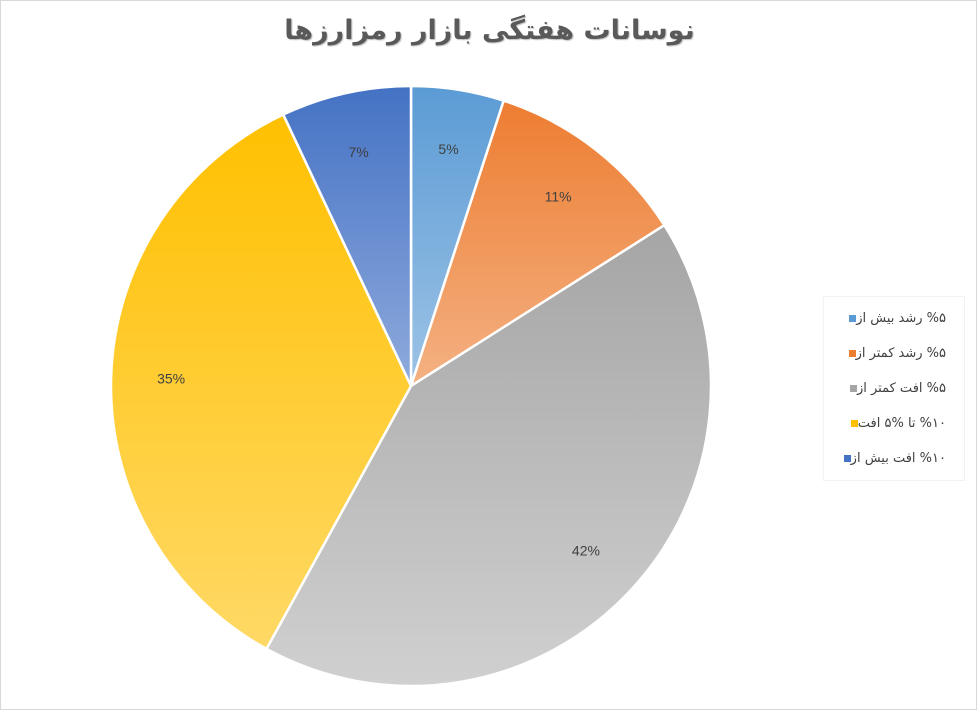 The image size is (977, 711). I want to click on data-label: 11%, so click(558, 196).